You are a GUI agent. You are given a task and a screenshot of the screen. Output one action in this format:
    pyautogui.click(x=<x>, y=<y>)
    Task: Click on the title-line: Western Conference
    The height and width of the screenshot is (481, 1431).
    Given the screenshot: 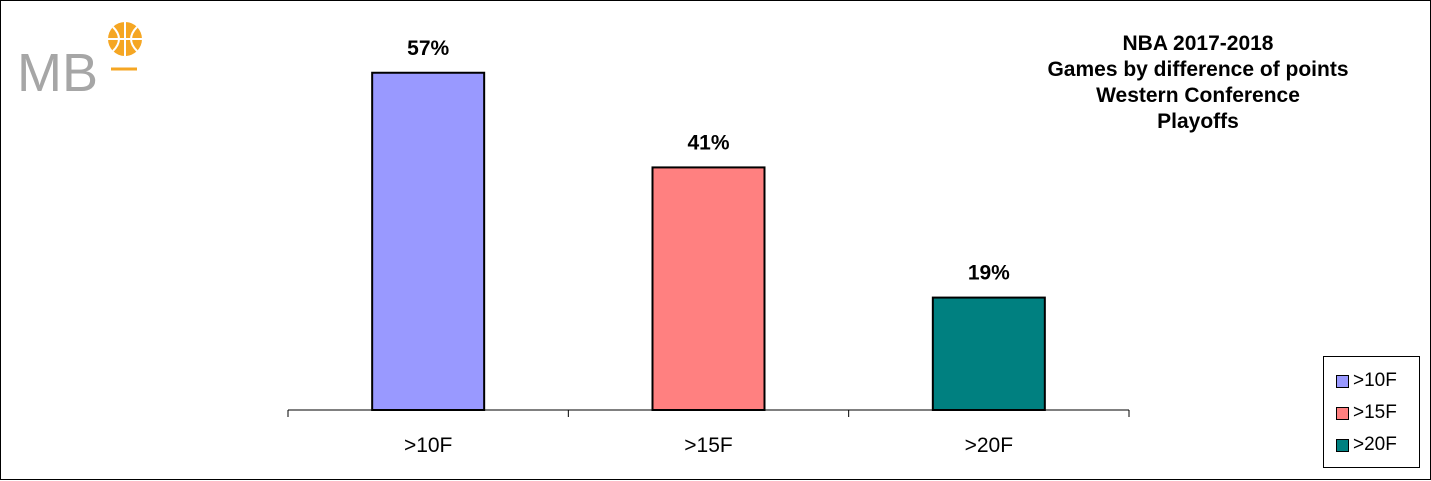 What is the action you would take?
    pyautogui.click(x=1198, y=95)
    